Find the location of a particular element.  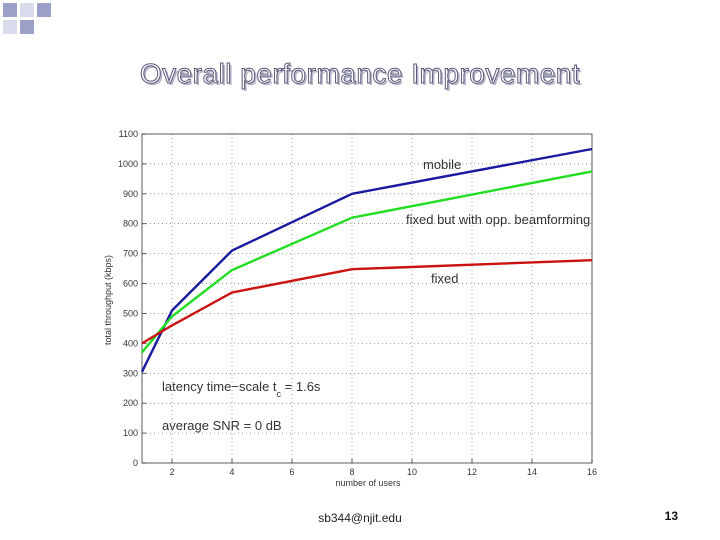

x-axis-label: number of users is located at coordinates (368, 483).